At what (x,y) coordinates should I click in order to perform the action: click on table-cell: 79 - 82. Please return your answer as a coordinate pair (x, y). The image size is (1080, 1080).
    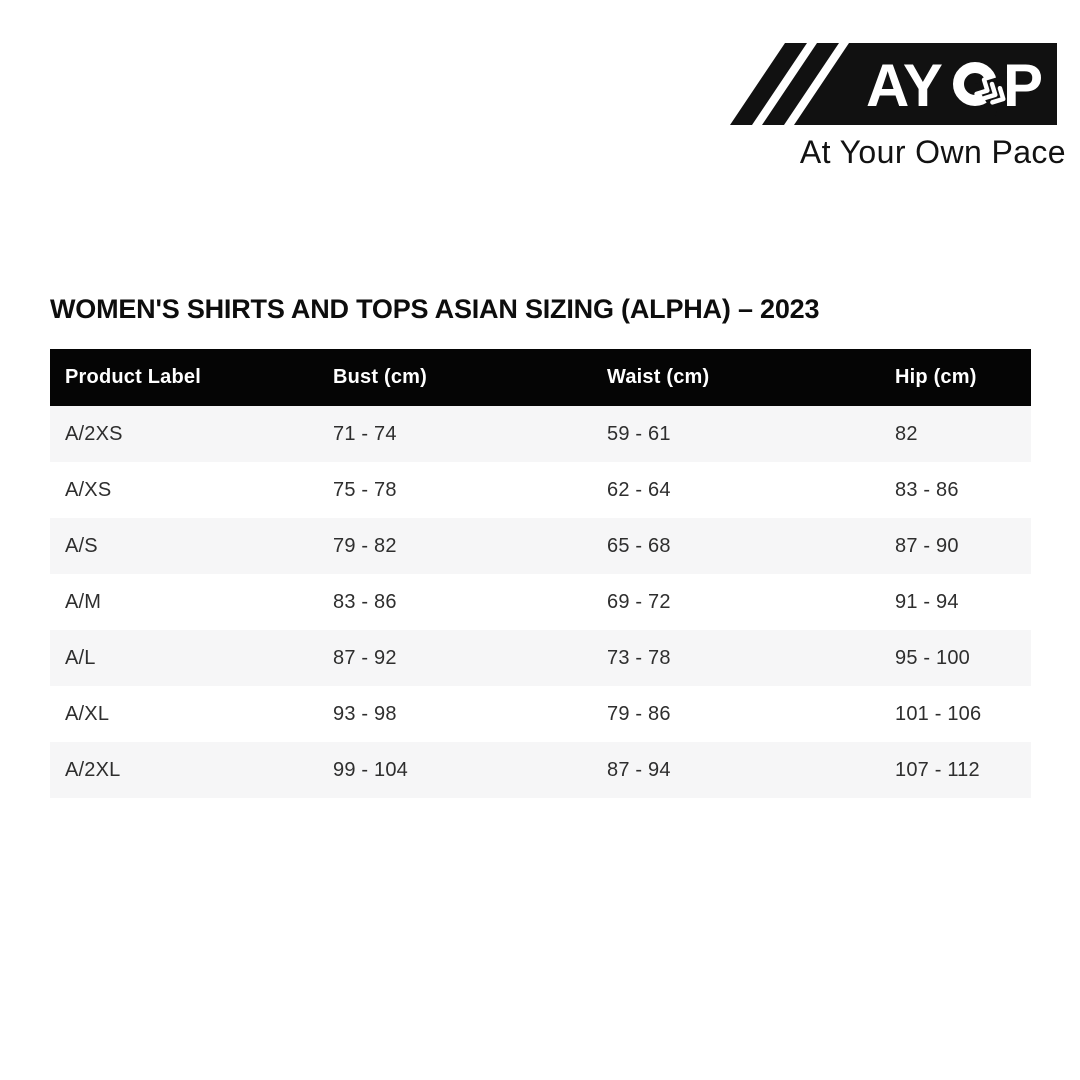
    Looking at the image, I should click on (455, 546).